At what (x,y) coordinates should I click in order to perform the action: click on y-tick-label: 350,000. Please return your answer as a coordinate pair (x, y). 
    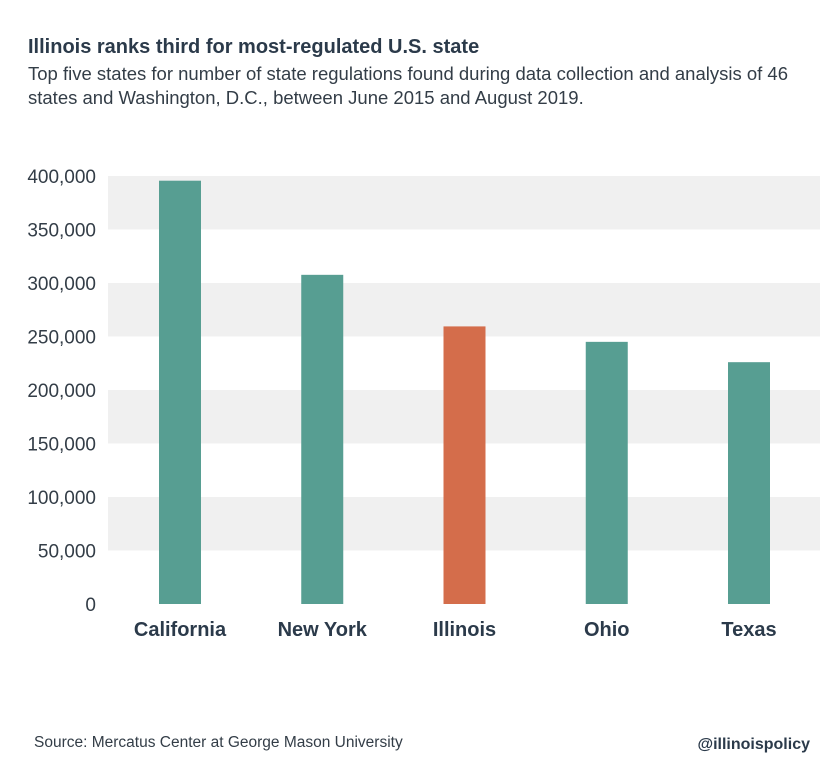
    Looking at the image, I should click on (61, 231).